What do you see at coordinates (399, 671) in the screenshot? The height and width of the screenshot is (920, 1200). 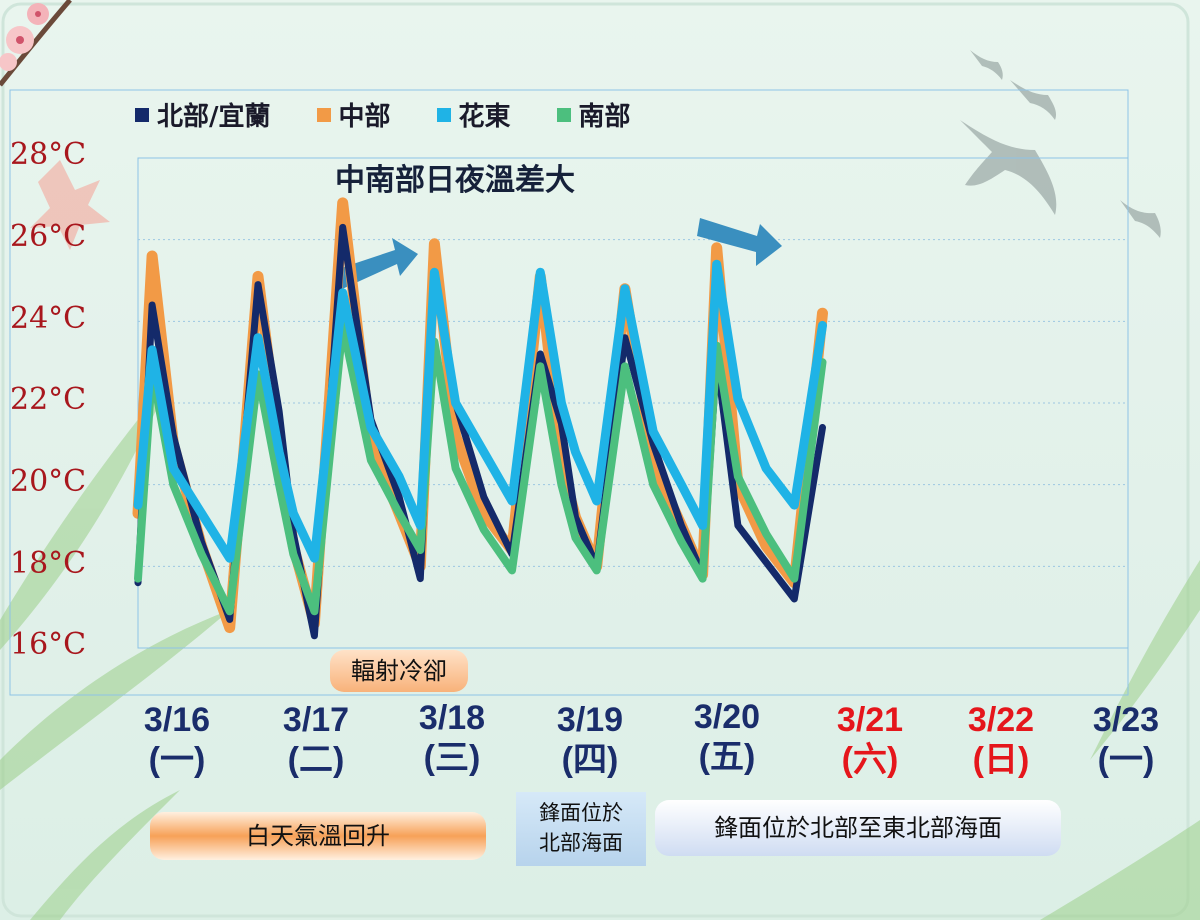 I see `radiation-cooling-note: 輻射冷卻` at bounding box center [399, 671].